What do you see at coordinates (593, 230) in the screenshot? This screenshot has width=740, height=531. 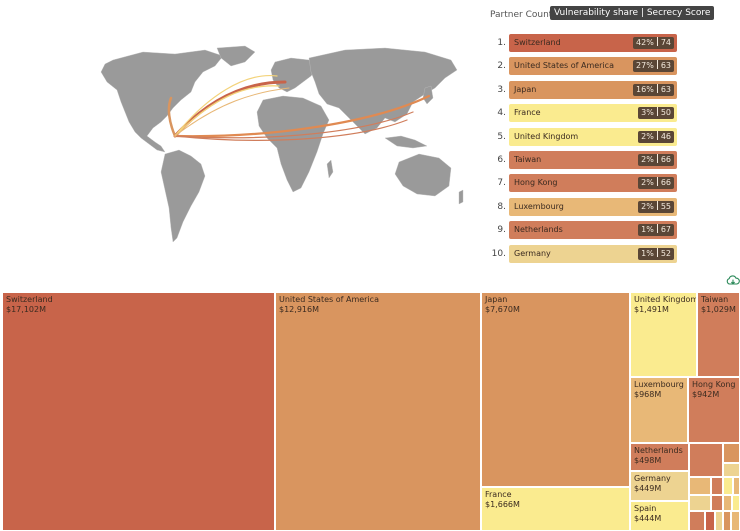 I see `ranking-row-netherlands: Netherlands 1% 67` at bounding box center [593, 230].